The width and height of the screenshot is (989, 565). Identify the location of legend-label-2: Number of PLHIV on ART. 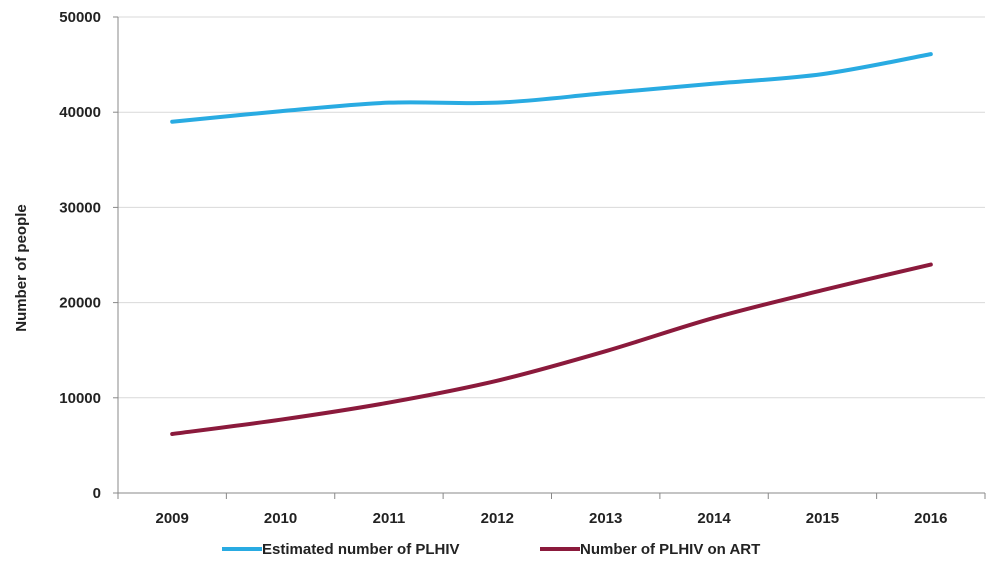
(670, 549).